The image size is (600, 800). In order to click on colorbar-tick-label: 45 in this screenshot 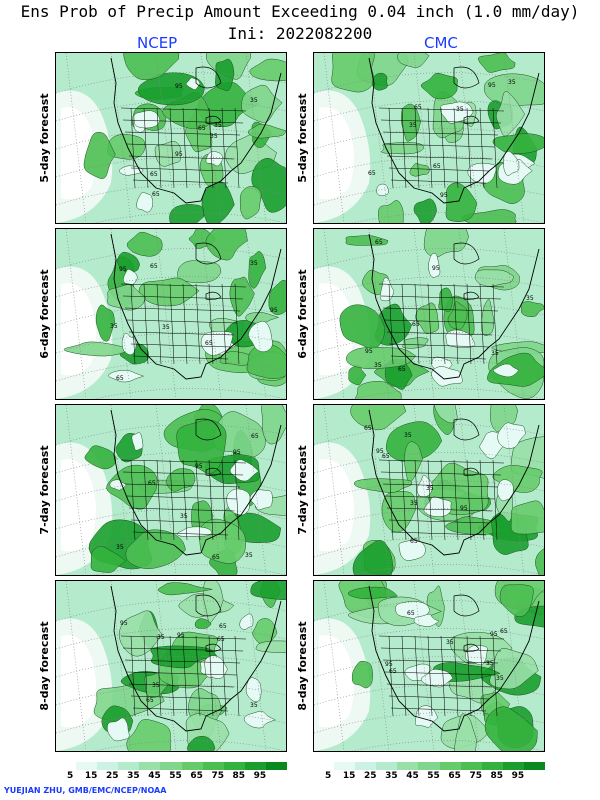, I will do `click(154, 776)`.